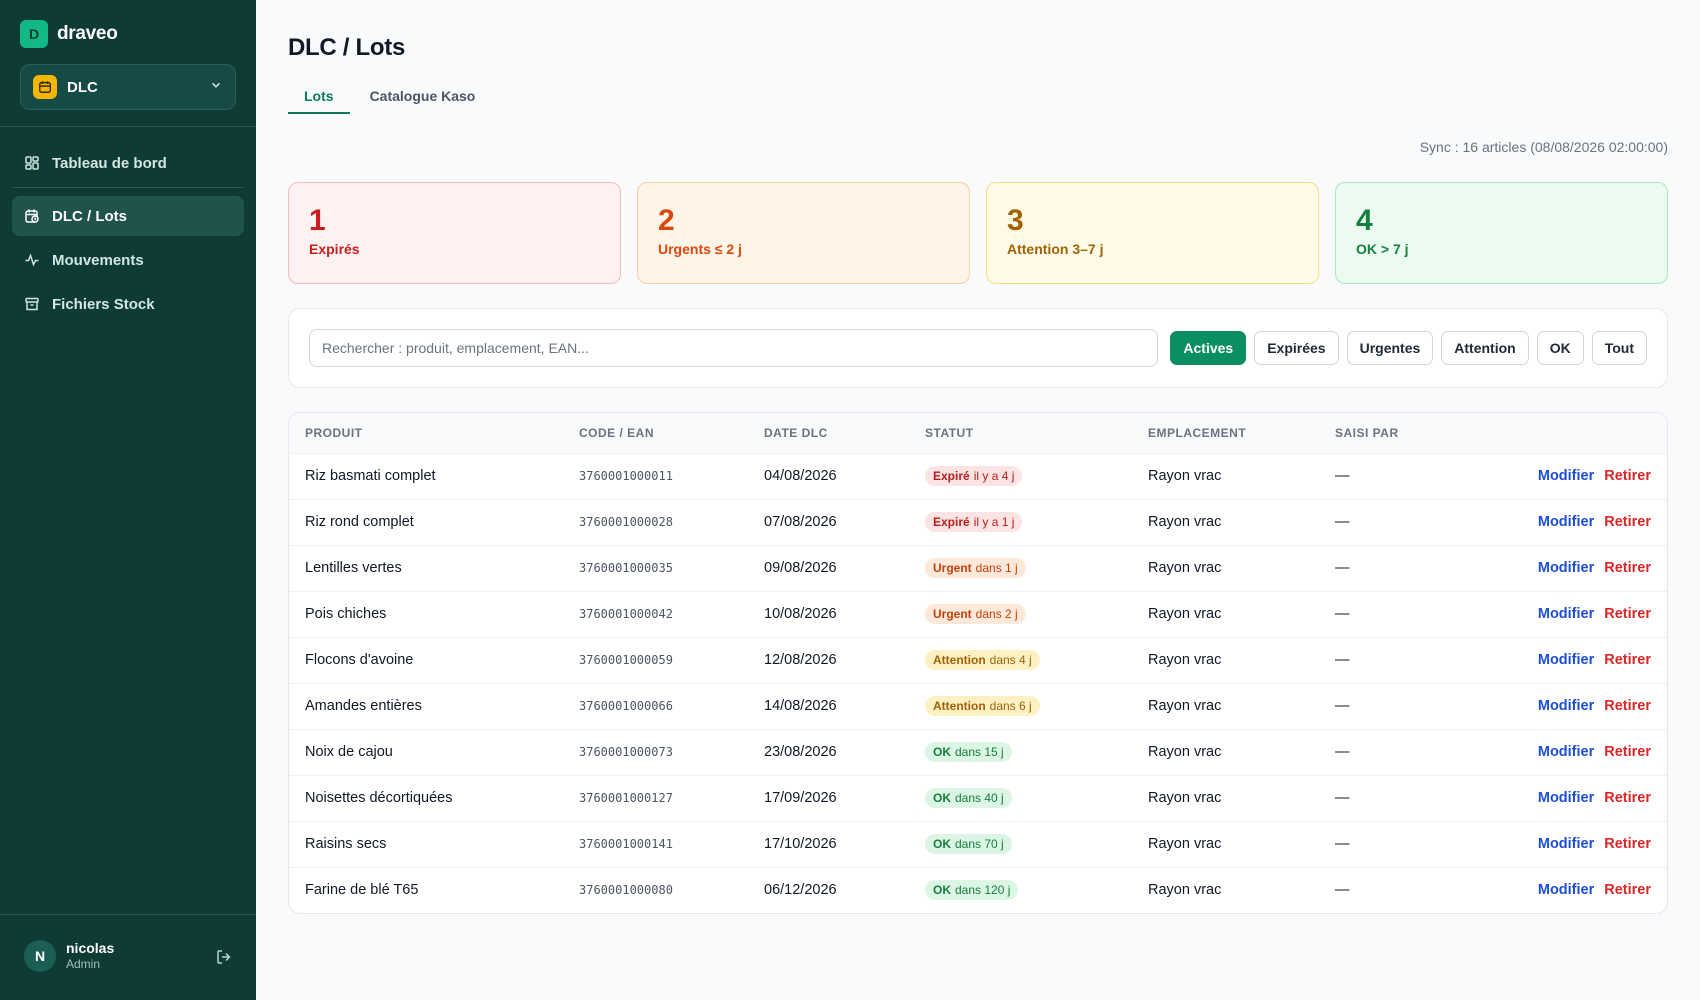 The image size is (1700, 1000). I want to click on cell-ean: 3760001000127, so click(655, 797).